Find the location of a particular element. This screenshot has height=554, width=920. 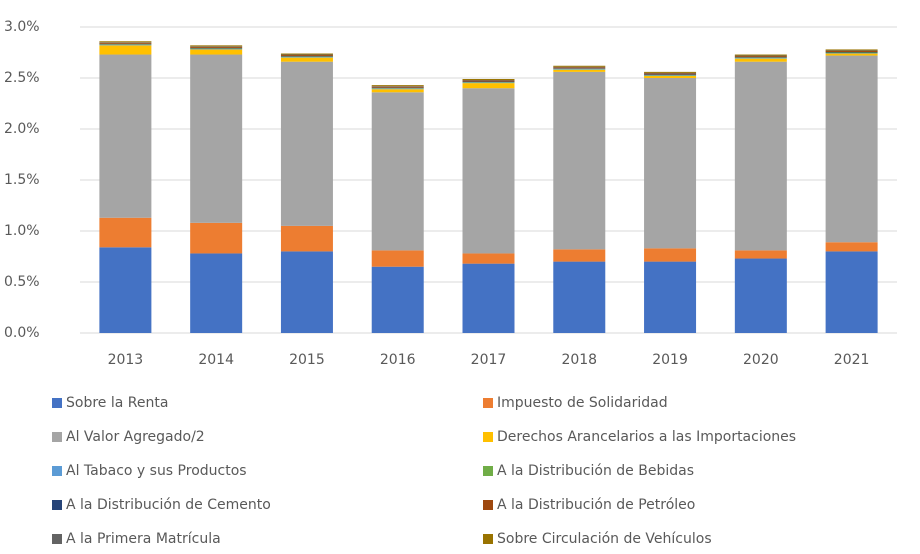

y-tick-label: 1.0% is located at coordinates (22, 231).